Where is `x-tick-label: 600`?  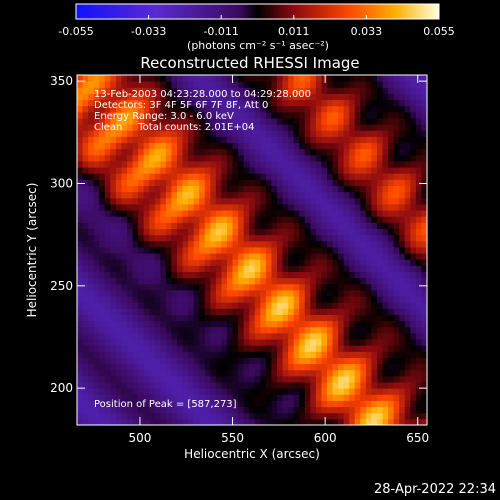
x-tick-label: 600 is located at coordinates (325, 438).